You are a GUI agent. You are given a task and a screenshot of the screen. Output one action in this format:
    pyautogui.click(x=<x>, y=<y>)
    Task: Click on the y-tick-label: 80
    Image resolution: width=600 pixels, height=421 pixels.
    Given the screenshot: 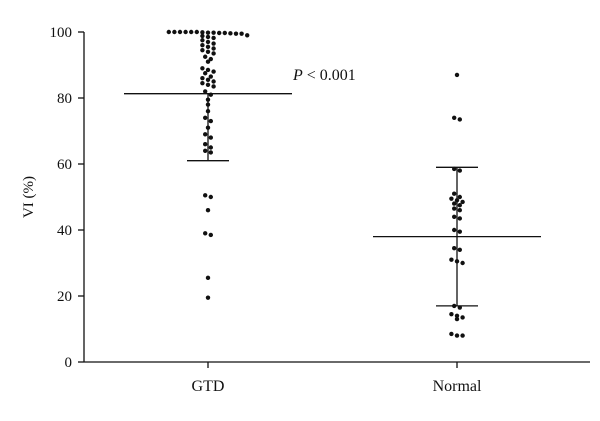 What is the action you would take?
    pyautogui.click(x=64, y=99)
    